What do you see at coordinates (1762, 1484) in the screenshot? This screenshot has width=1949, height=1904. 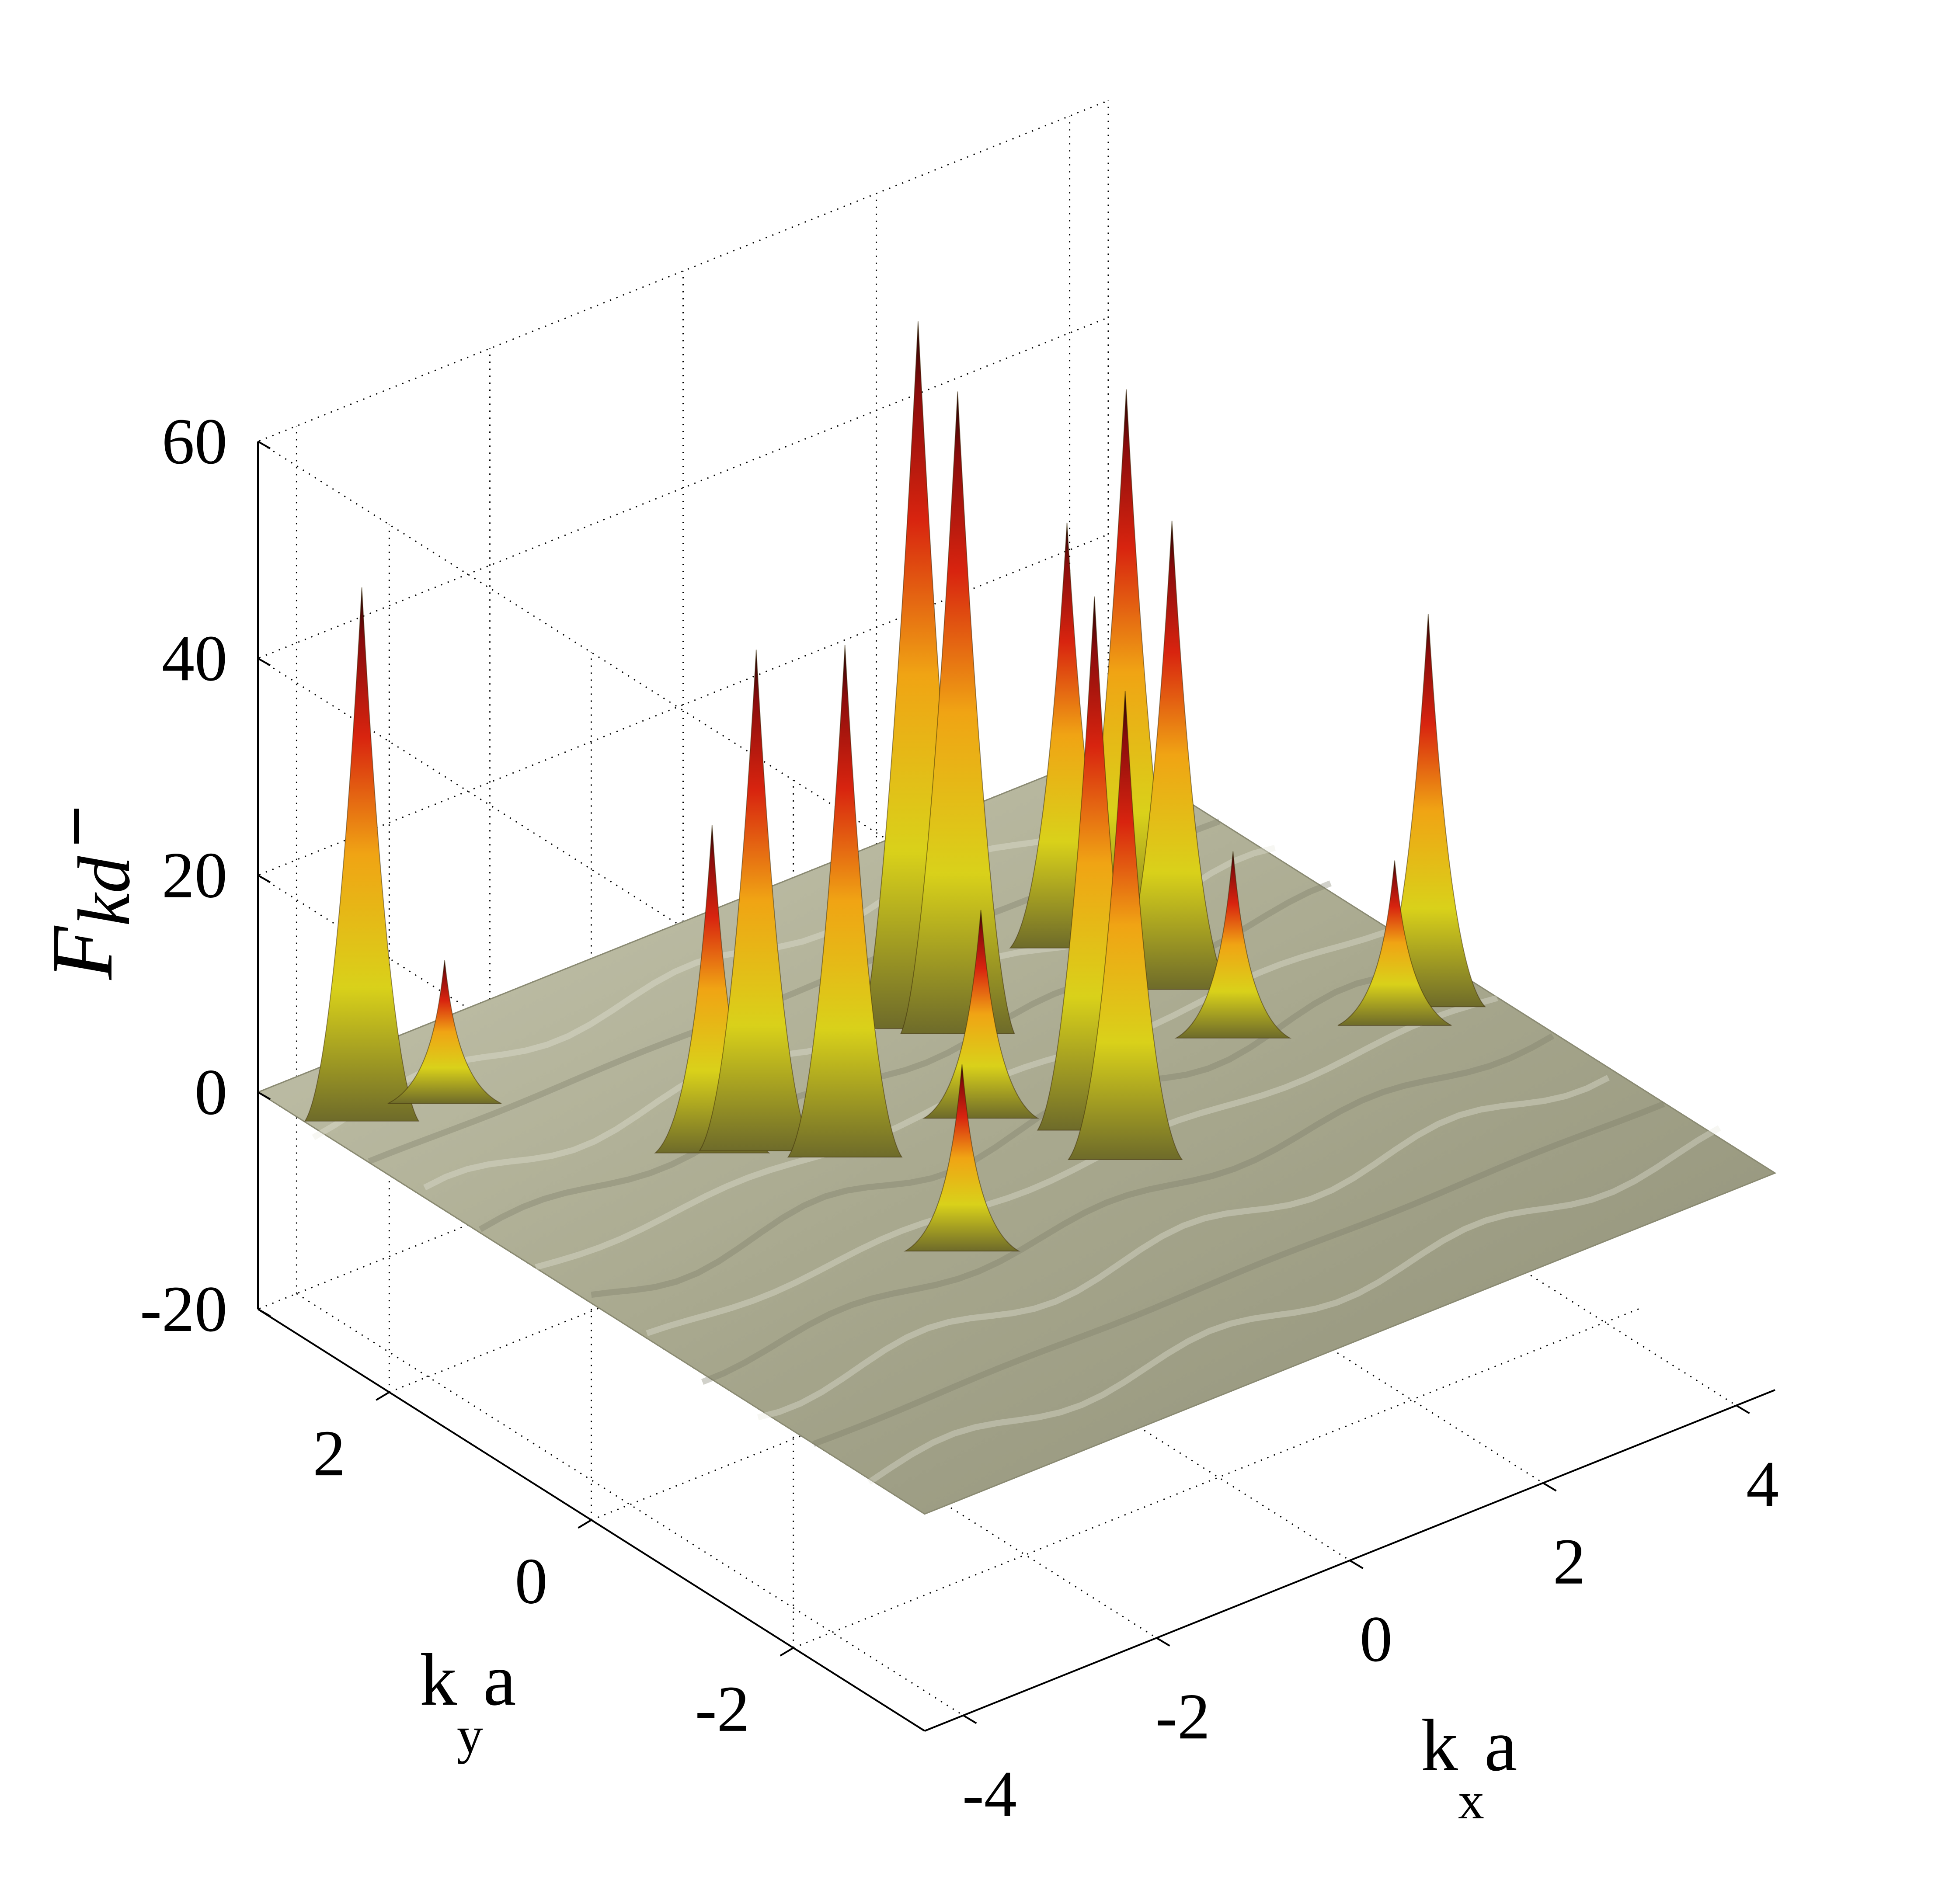 I see `x-tick-label: 4` at bounding box center [1762, 1484].